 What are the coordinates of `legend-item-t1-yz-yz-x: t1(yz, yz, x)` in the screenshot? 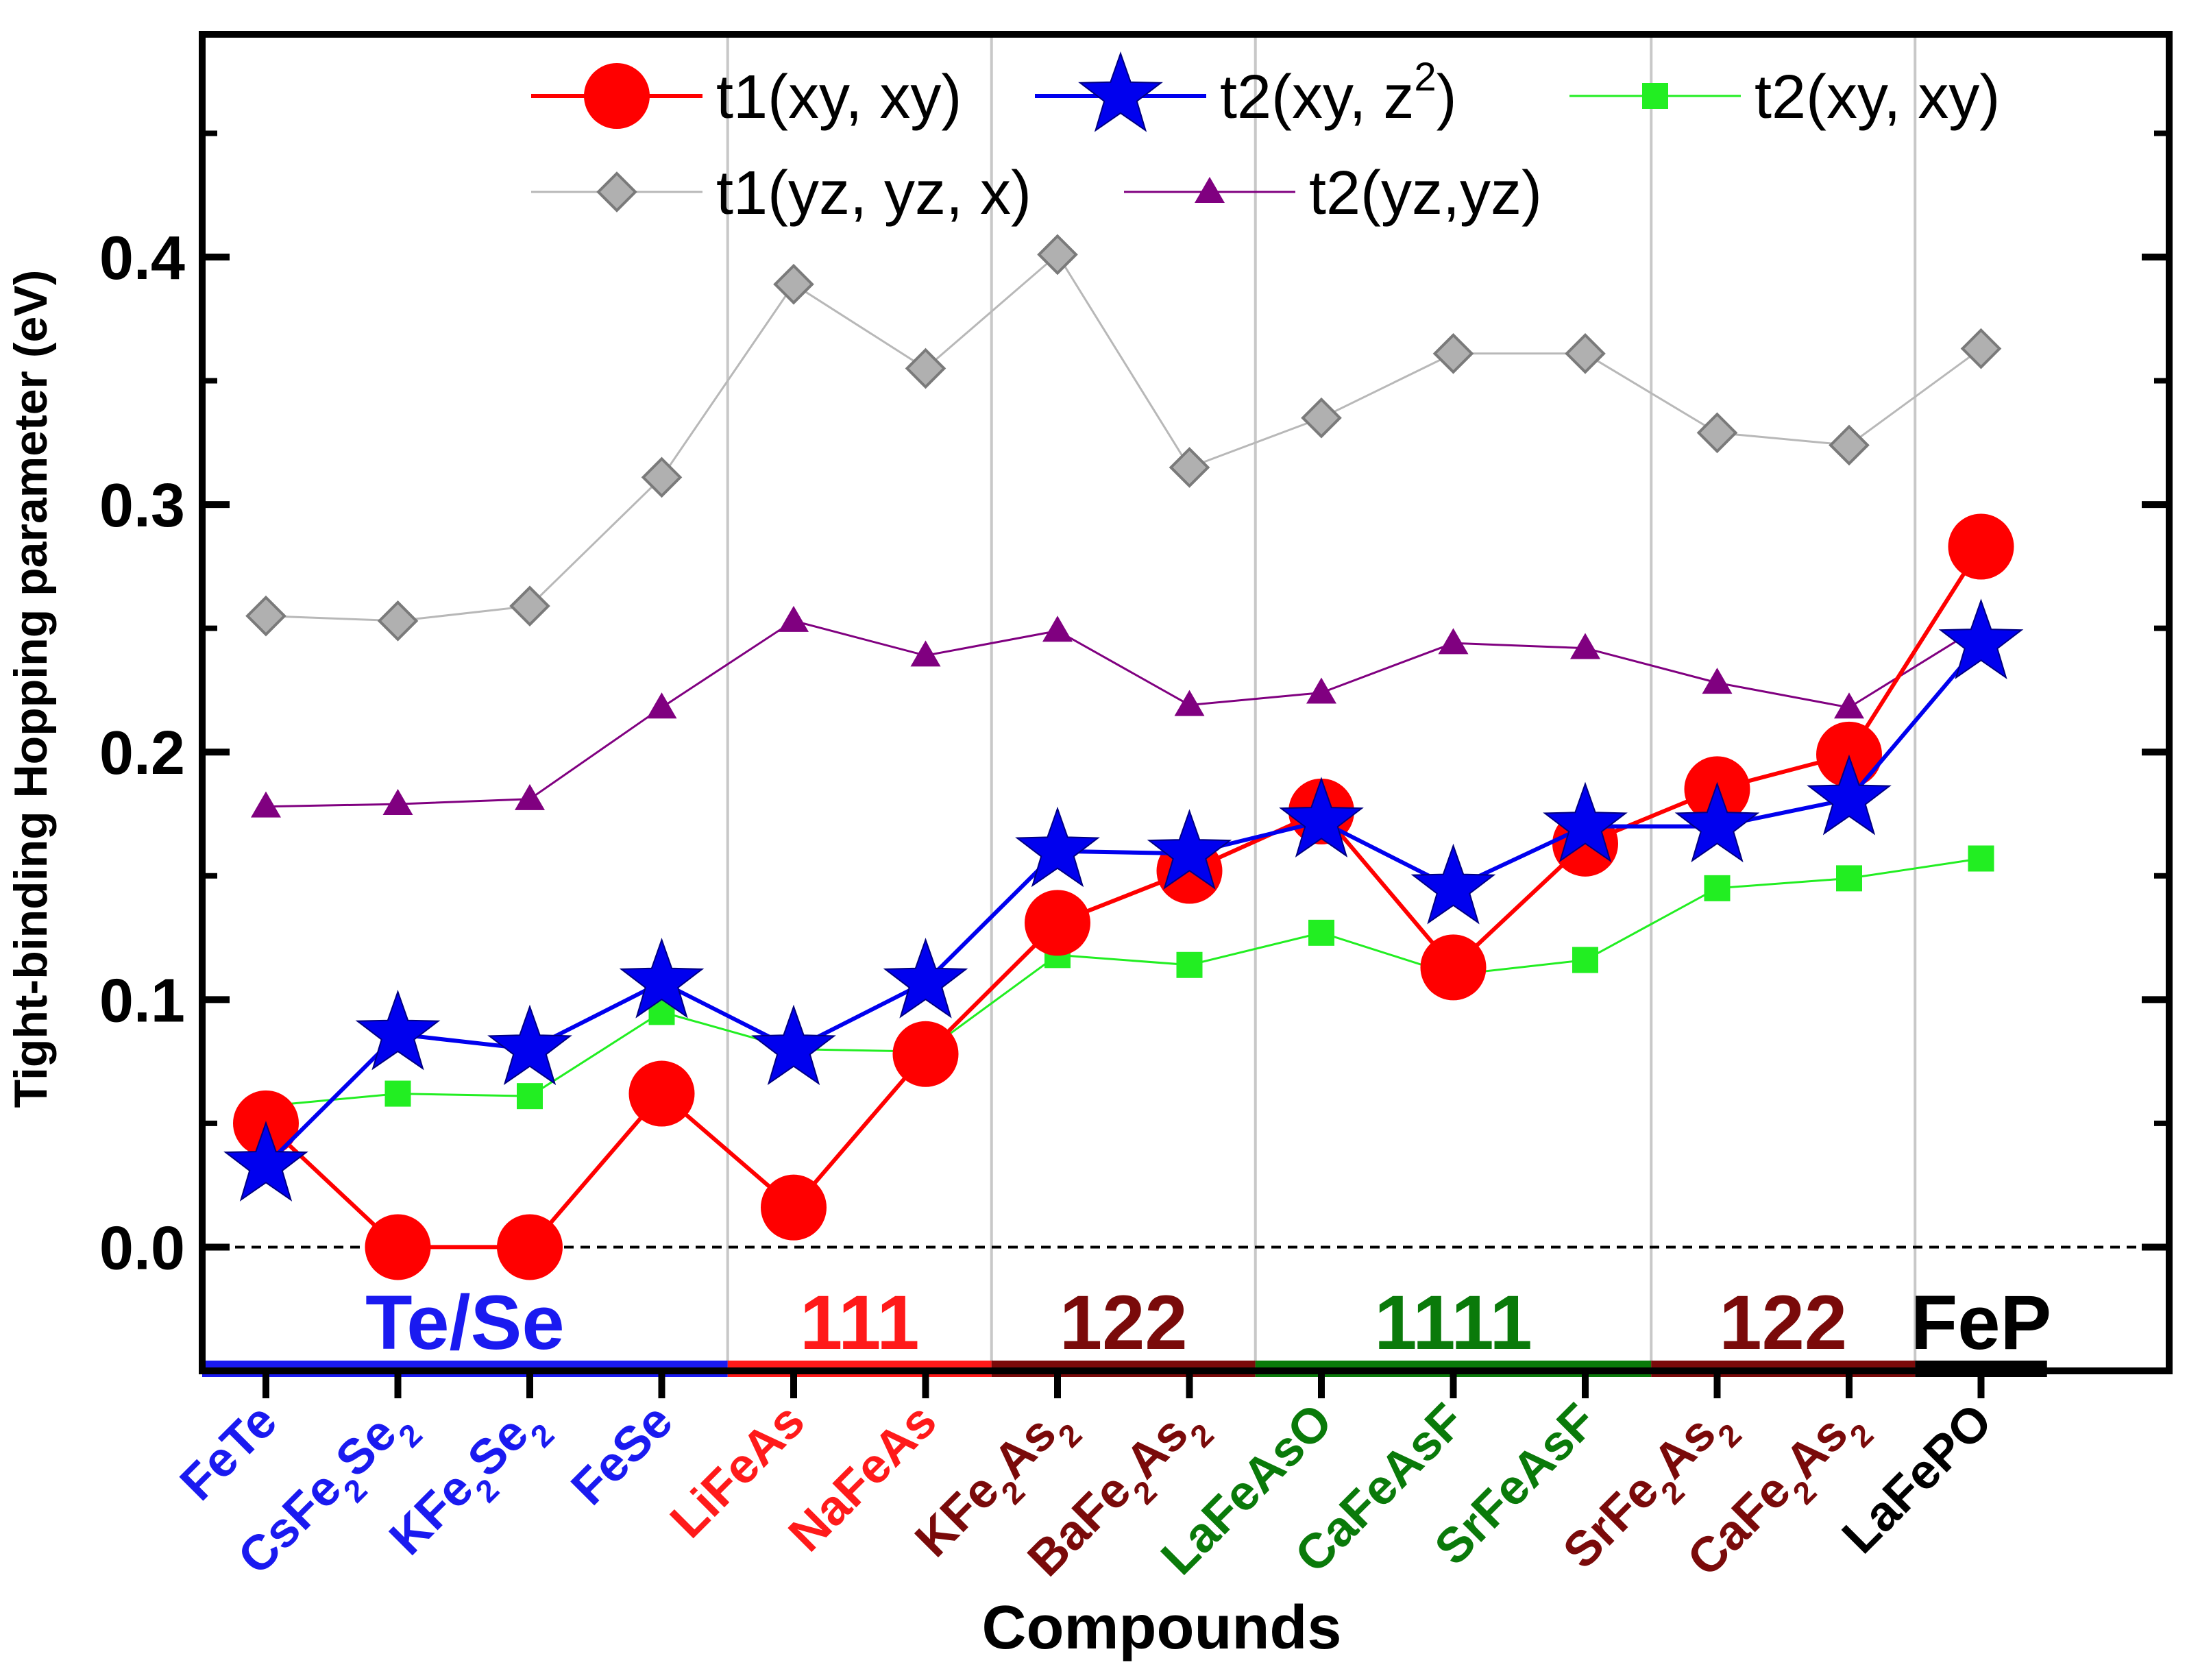 It's located at (781, 193).